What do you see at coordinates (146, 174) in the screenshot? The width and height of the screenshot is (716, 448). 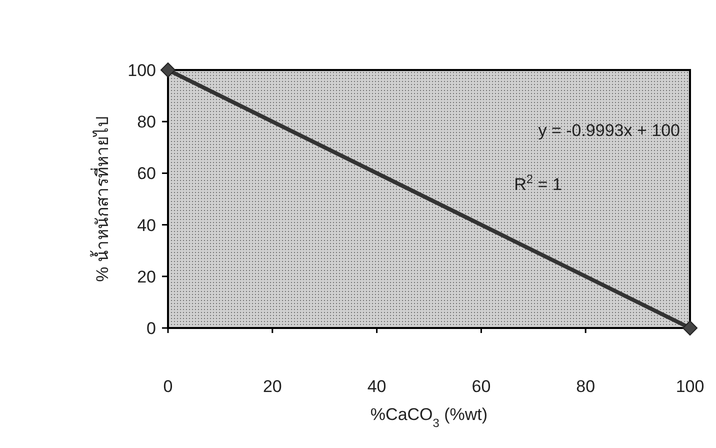 I see `y-tick-label: 60` at bounding box center [146, 174].